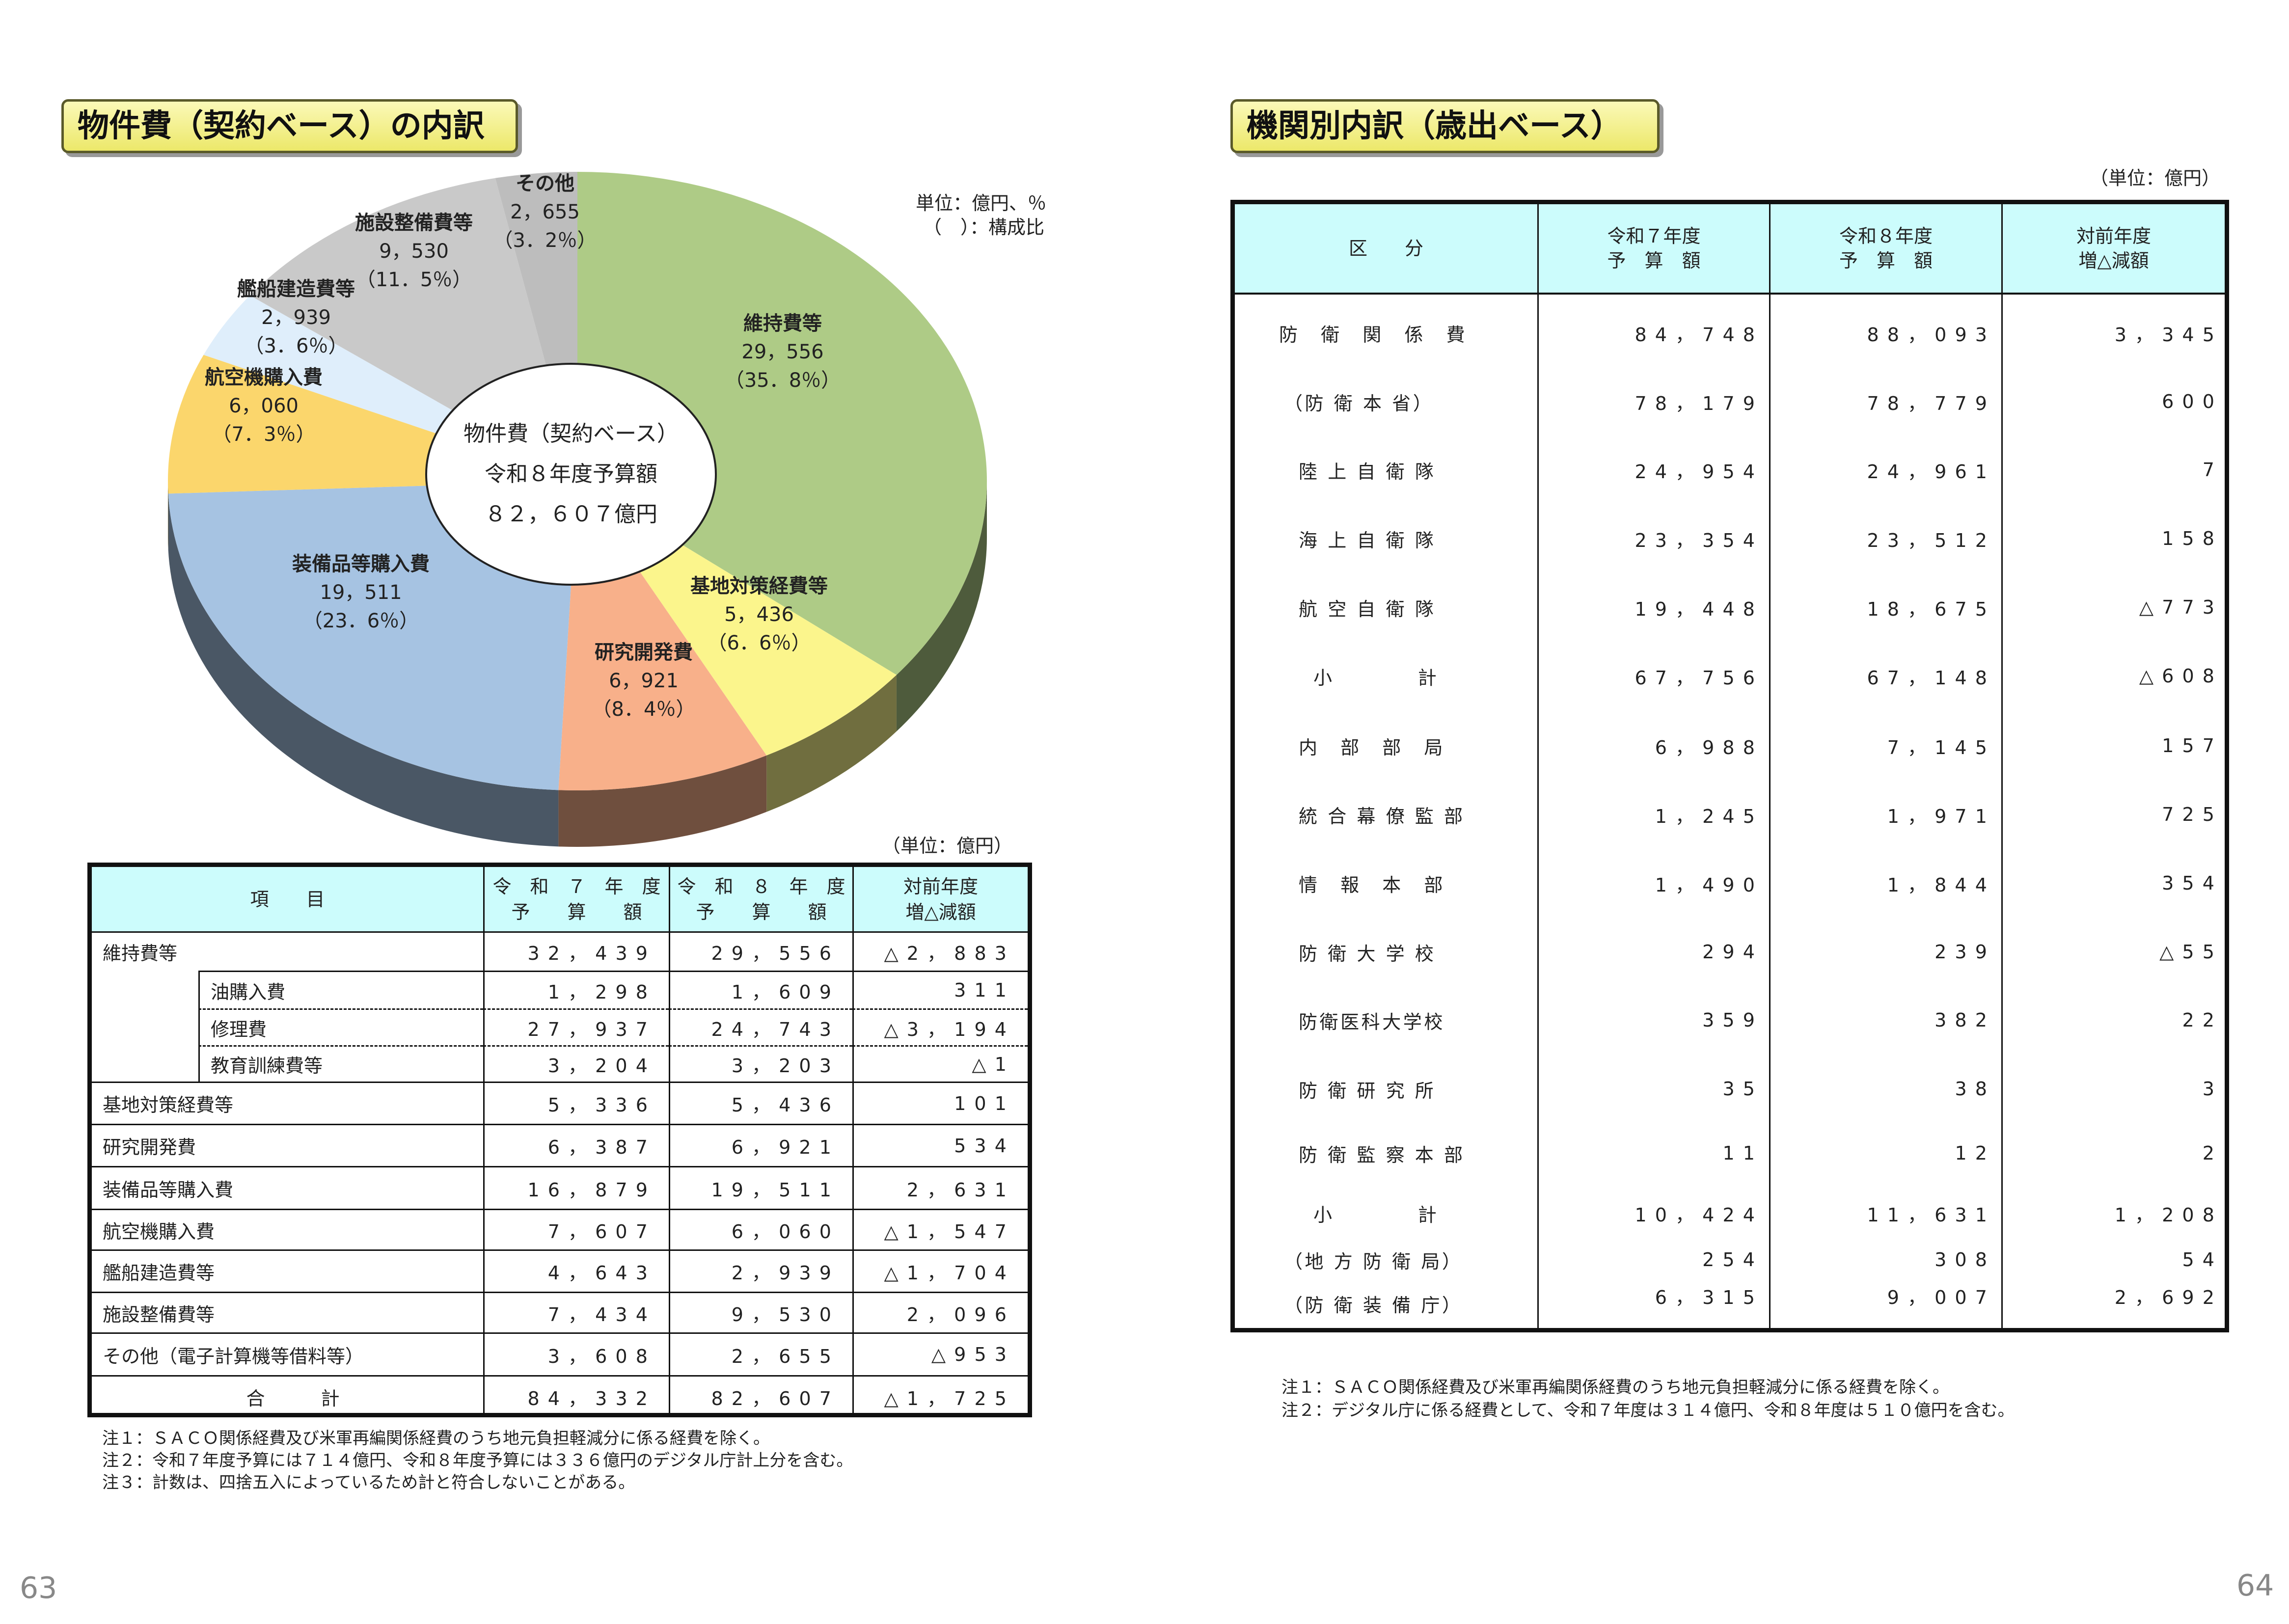  What do you see at coordinates (1730, 1213) in the screenshot?
I see `table-row: 小 計 10，424 11，631 1，208` at bounding box center [1730, 1213].